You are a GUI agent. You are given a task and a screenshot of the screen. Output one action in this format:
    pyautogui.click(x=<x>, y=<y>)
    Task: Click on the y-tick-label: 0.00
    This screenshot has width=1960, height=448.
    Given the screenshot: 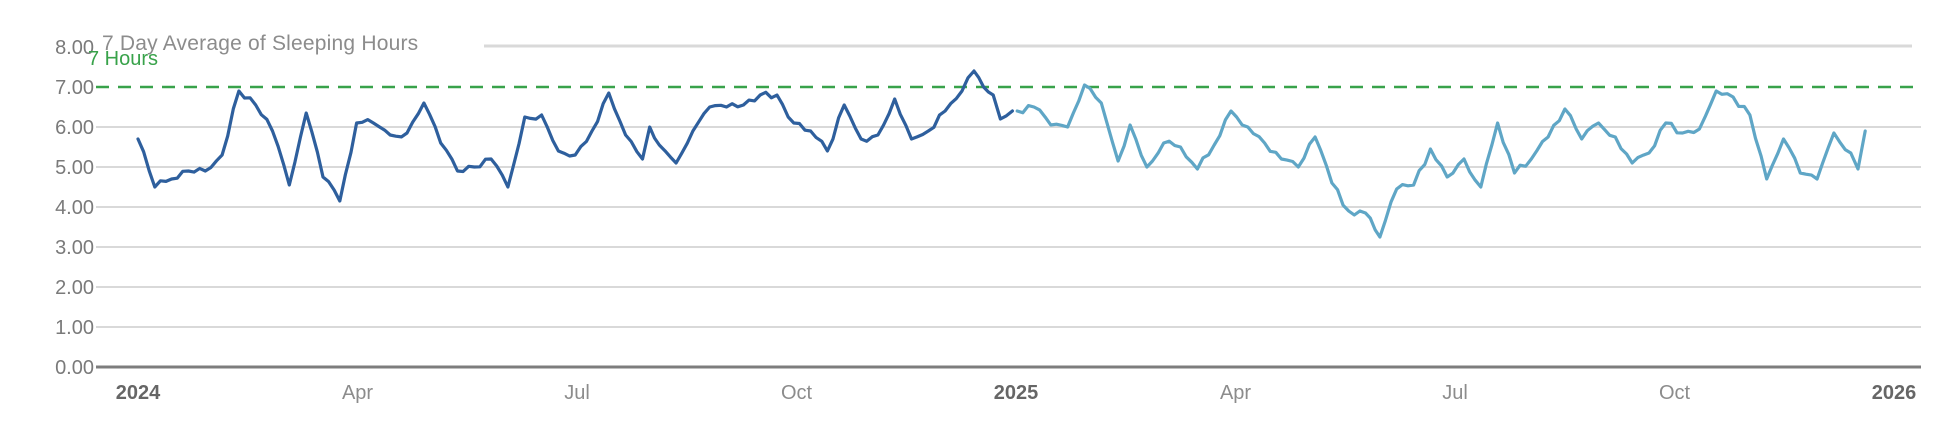 What is the action you would take?
    pyautogui.click(x=74, y=368)
    